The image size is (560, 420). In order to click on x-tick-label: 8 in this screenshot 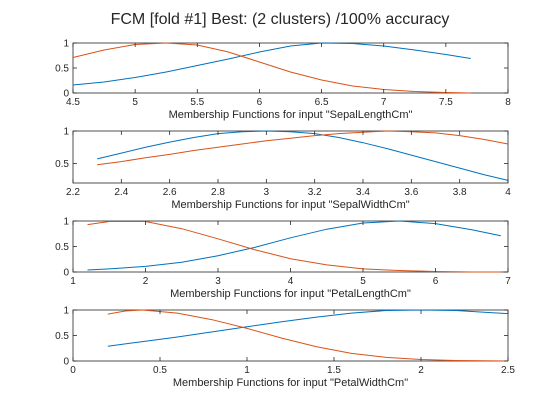, I will do `click(508, 102)`.